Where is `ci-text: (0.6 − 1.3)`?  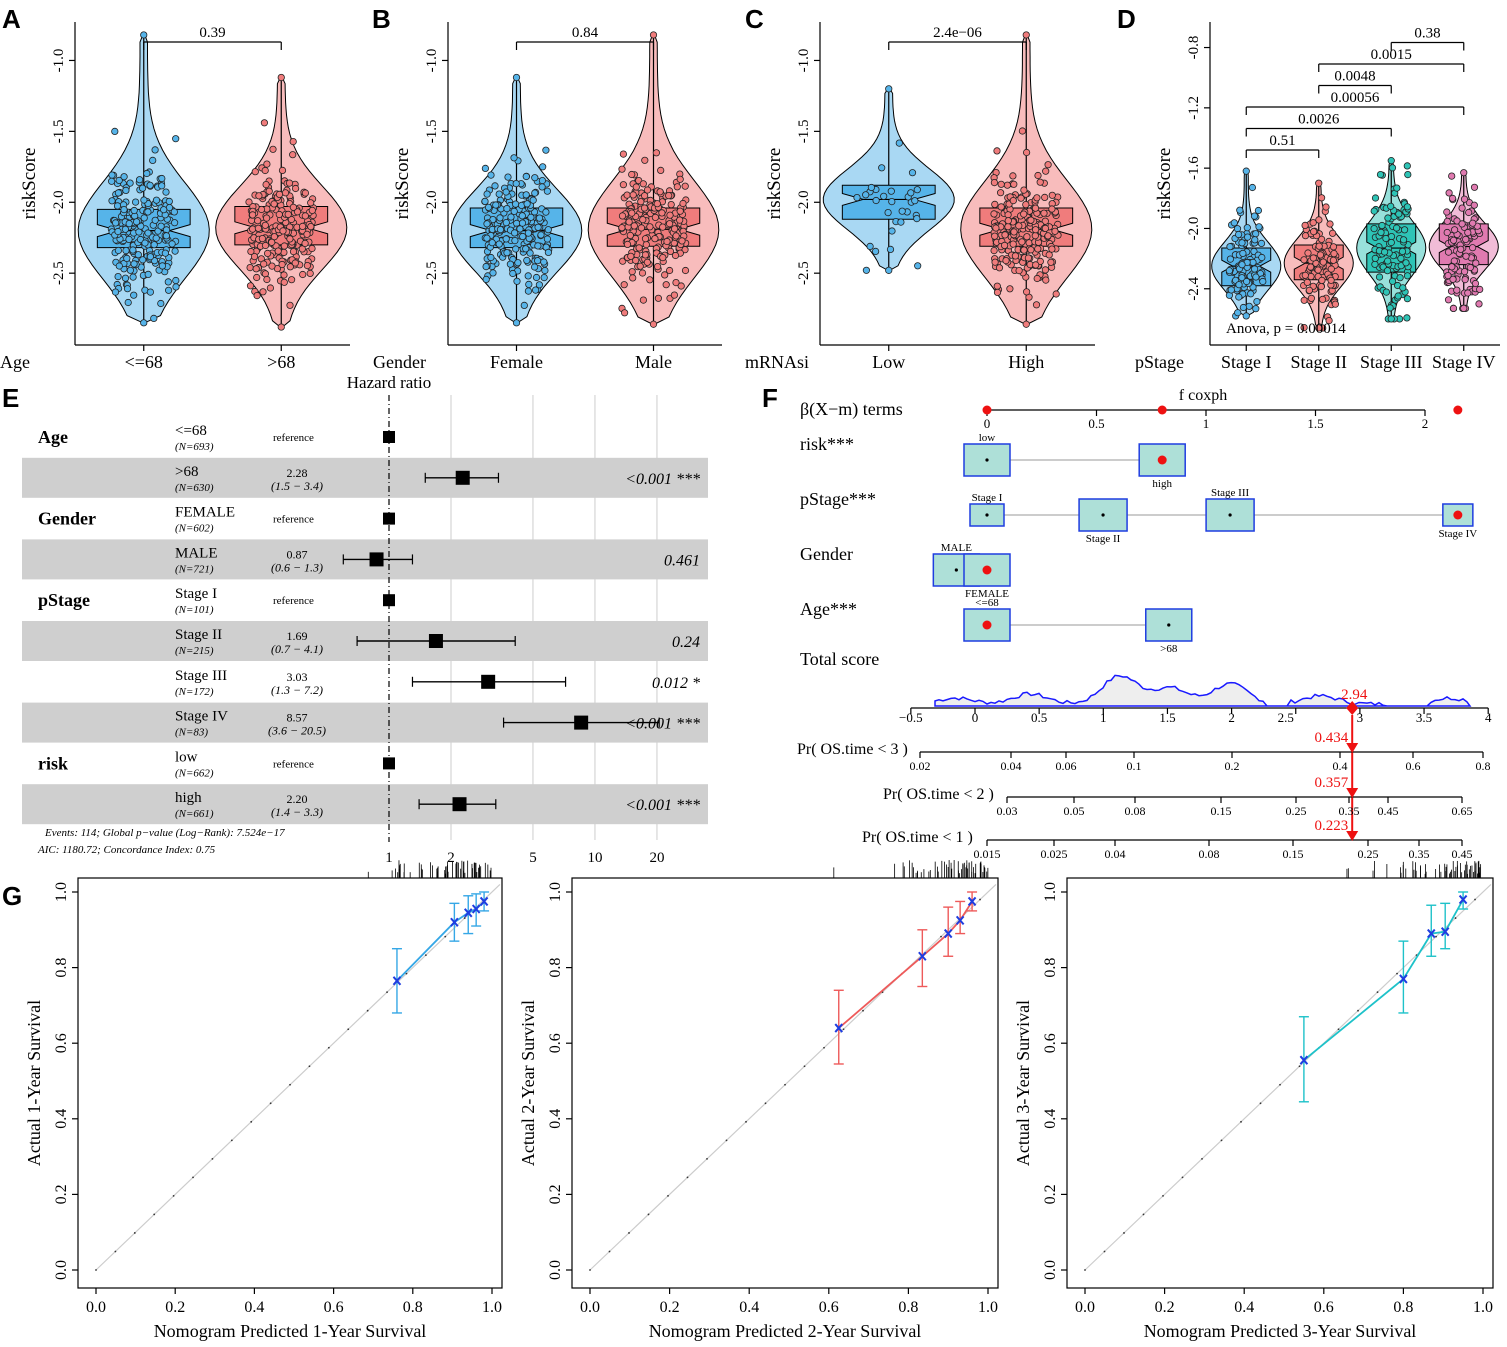 ci-text: (0.6 − 1.3) is located at coordinates (297, 567).